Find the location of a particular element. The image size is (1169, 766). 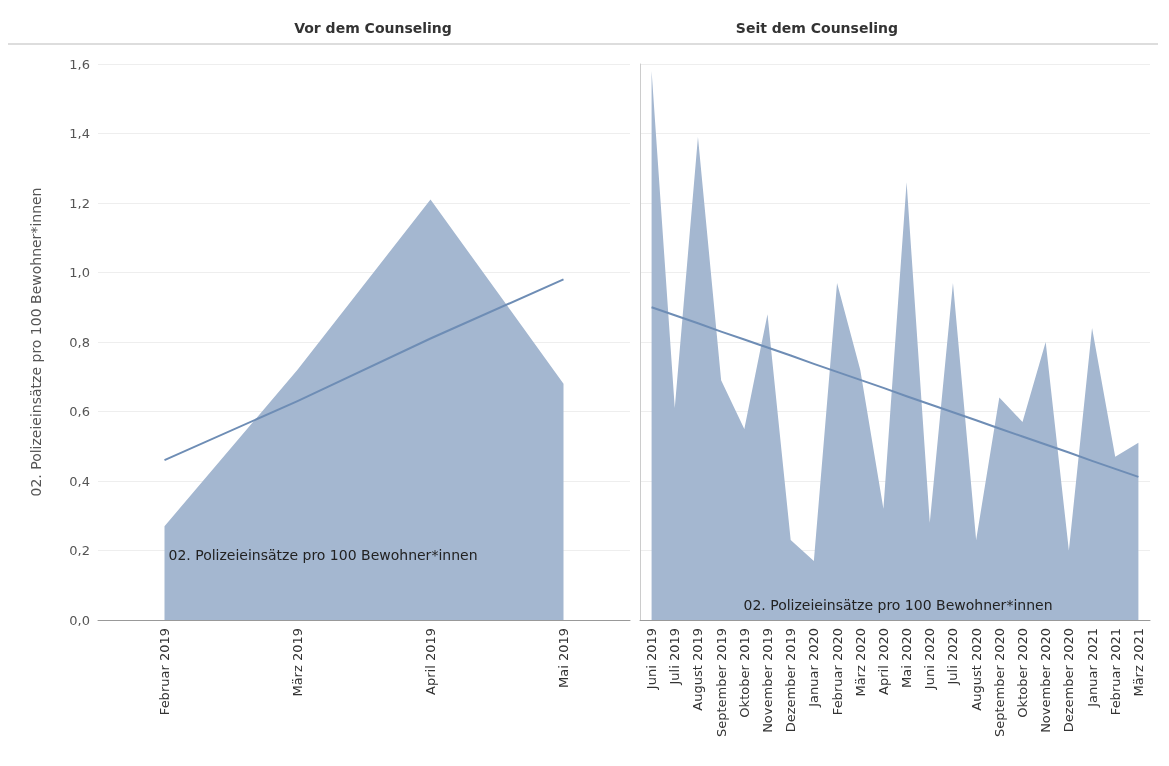

y-tick-label: 1,6 is located at coordinates (79, 64).